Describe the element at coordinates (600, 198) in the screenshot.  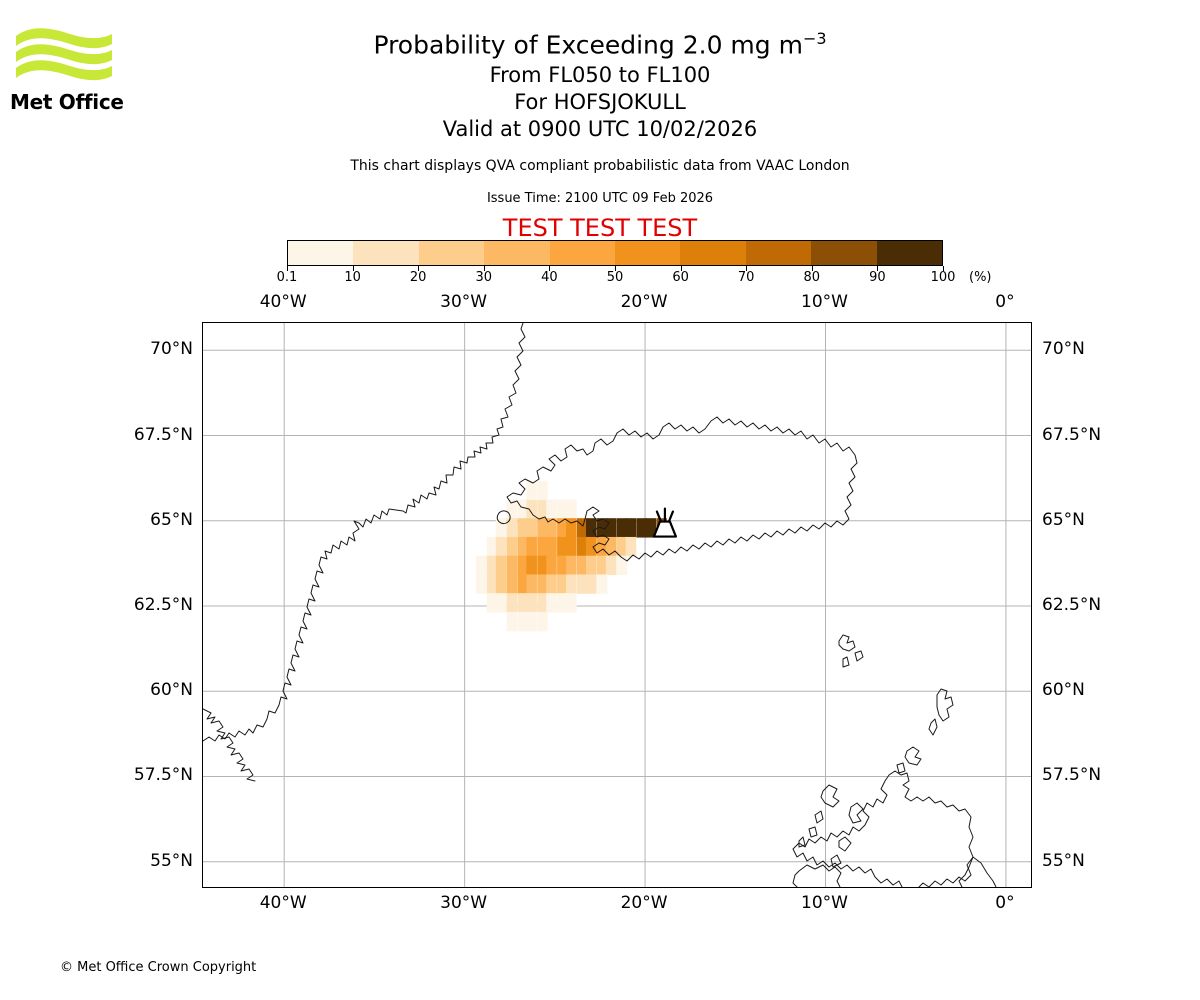
I see `issue-time: Issue Time: 2100 UTC 09 Feb 2026` at that location.